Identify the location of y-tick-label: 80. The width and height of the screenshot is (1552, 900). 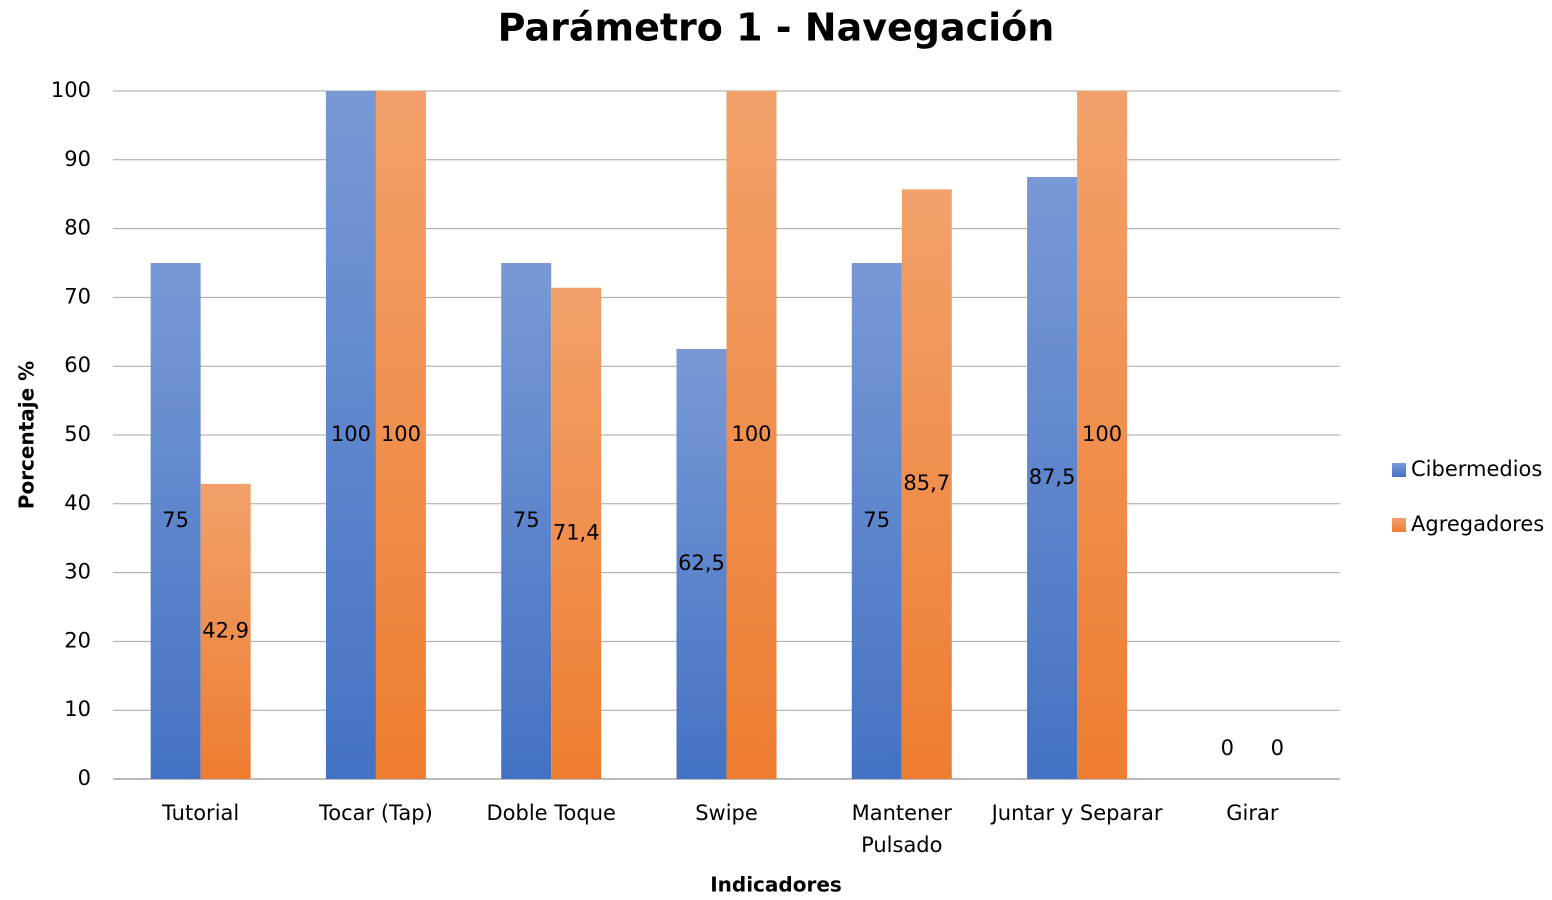
(77, 228).